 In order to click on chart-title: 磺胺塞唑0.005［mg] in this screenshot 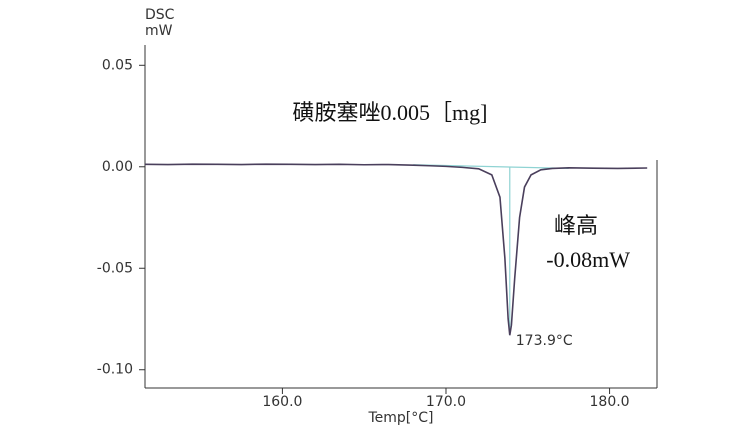, I will do `click(390, 112)`.